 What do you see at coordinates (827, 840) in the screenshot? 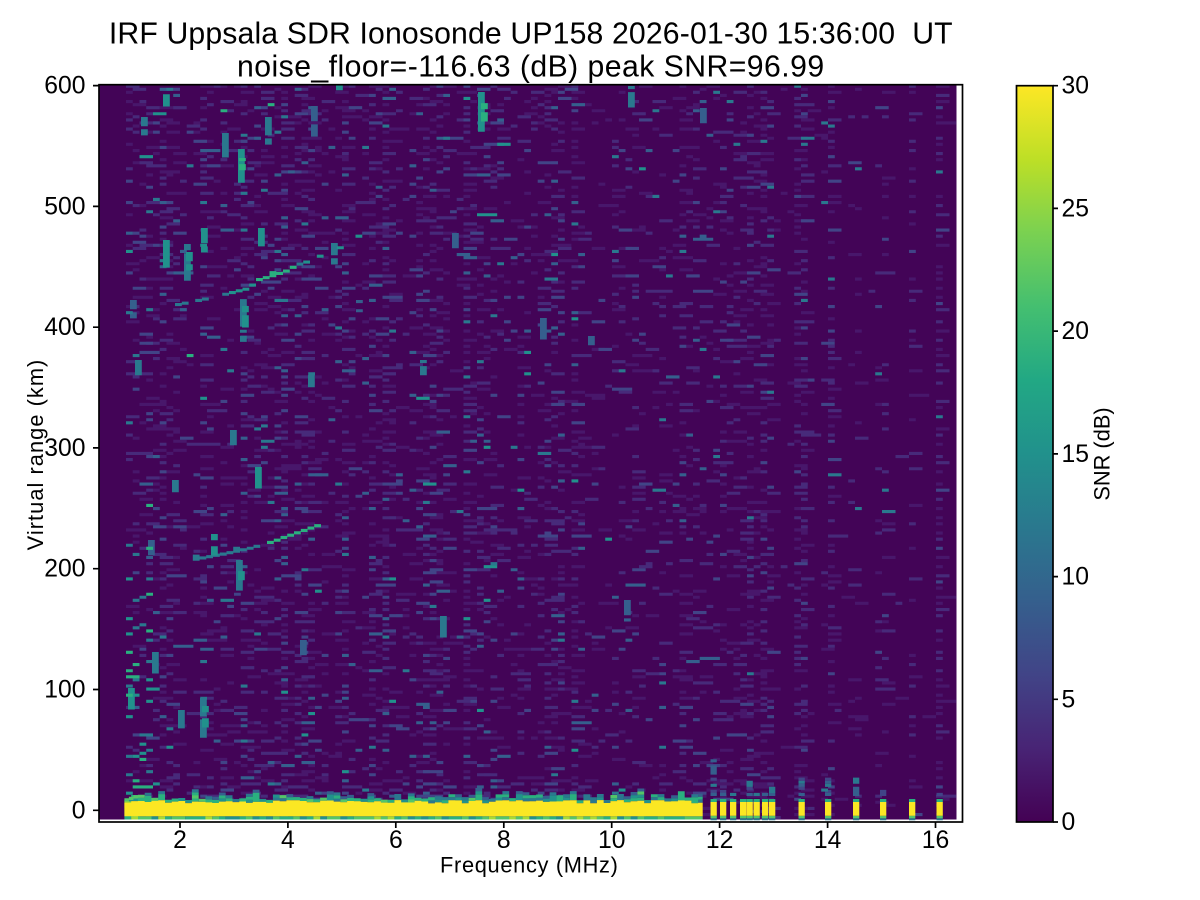
I see `svg-text: 14` at bounding box center [827, 840].